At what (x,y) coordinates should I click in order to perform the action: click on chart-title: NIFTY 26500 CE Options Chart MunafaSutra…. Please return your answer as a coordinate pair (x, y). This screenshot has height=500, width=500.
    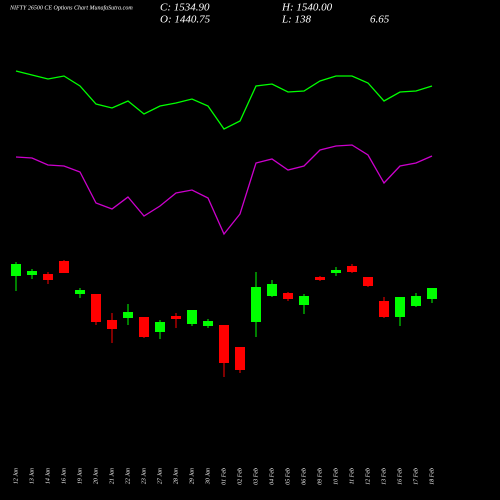
    Looking at the image, I should click on (71, 7).